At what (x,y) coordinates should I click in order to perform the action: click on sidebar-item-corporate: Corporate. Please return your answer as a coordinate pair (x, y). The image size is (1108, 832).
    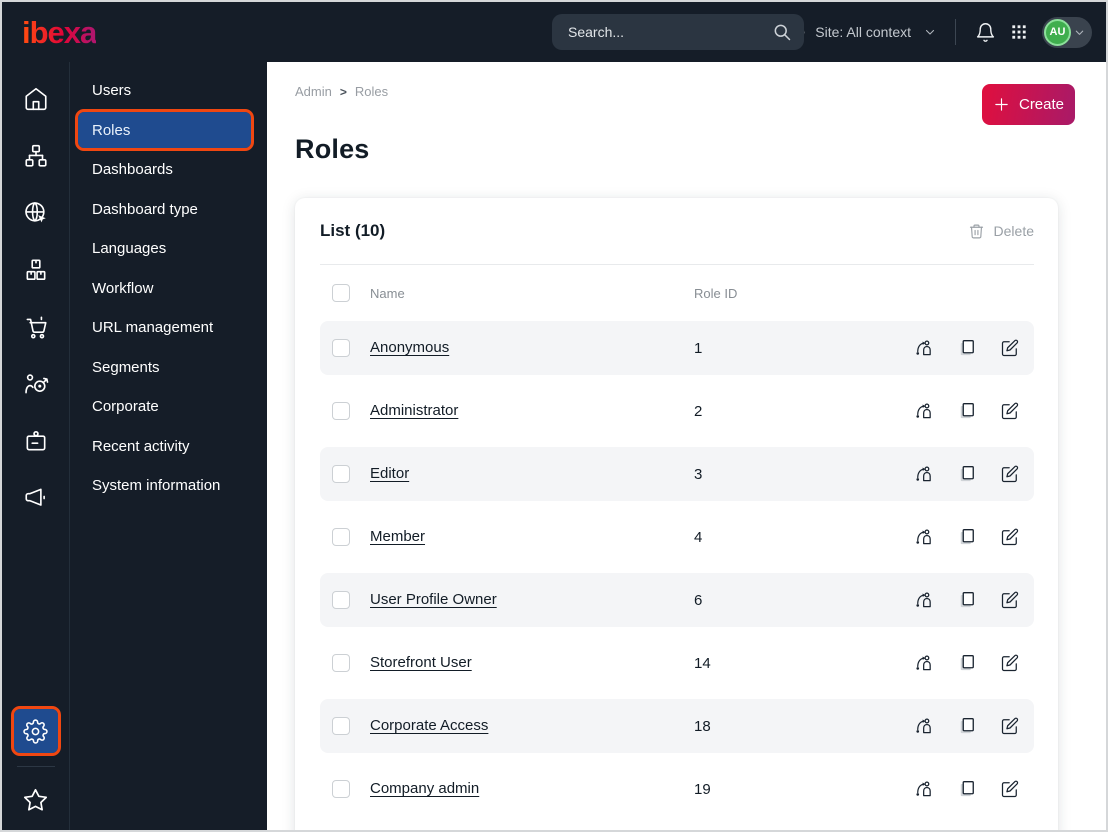
    Looking at the image, I should click on (164, 407).